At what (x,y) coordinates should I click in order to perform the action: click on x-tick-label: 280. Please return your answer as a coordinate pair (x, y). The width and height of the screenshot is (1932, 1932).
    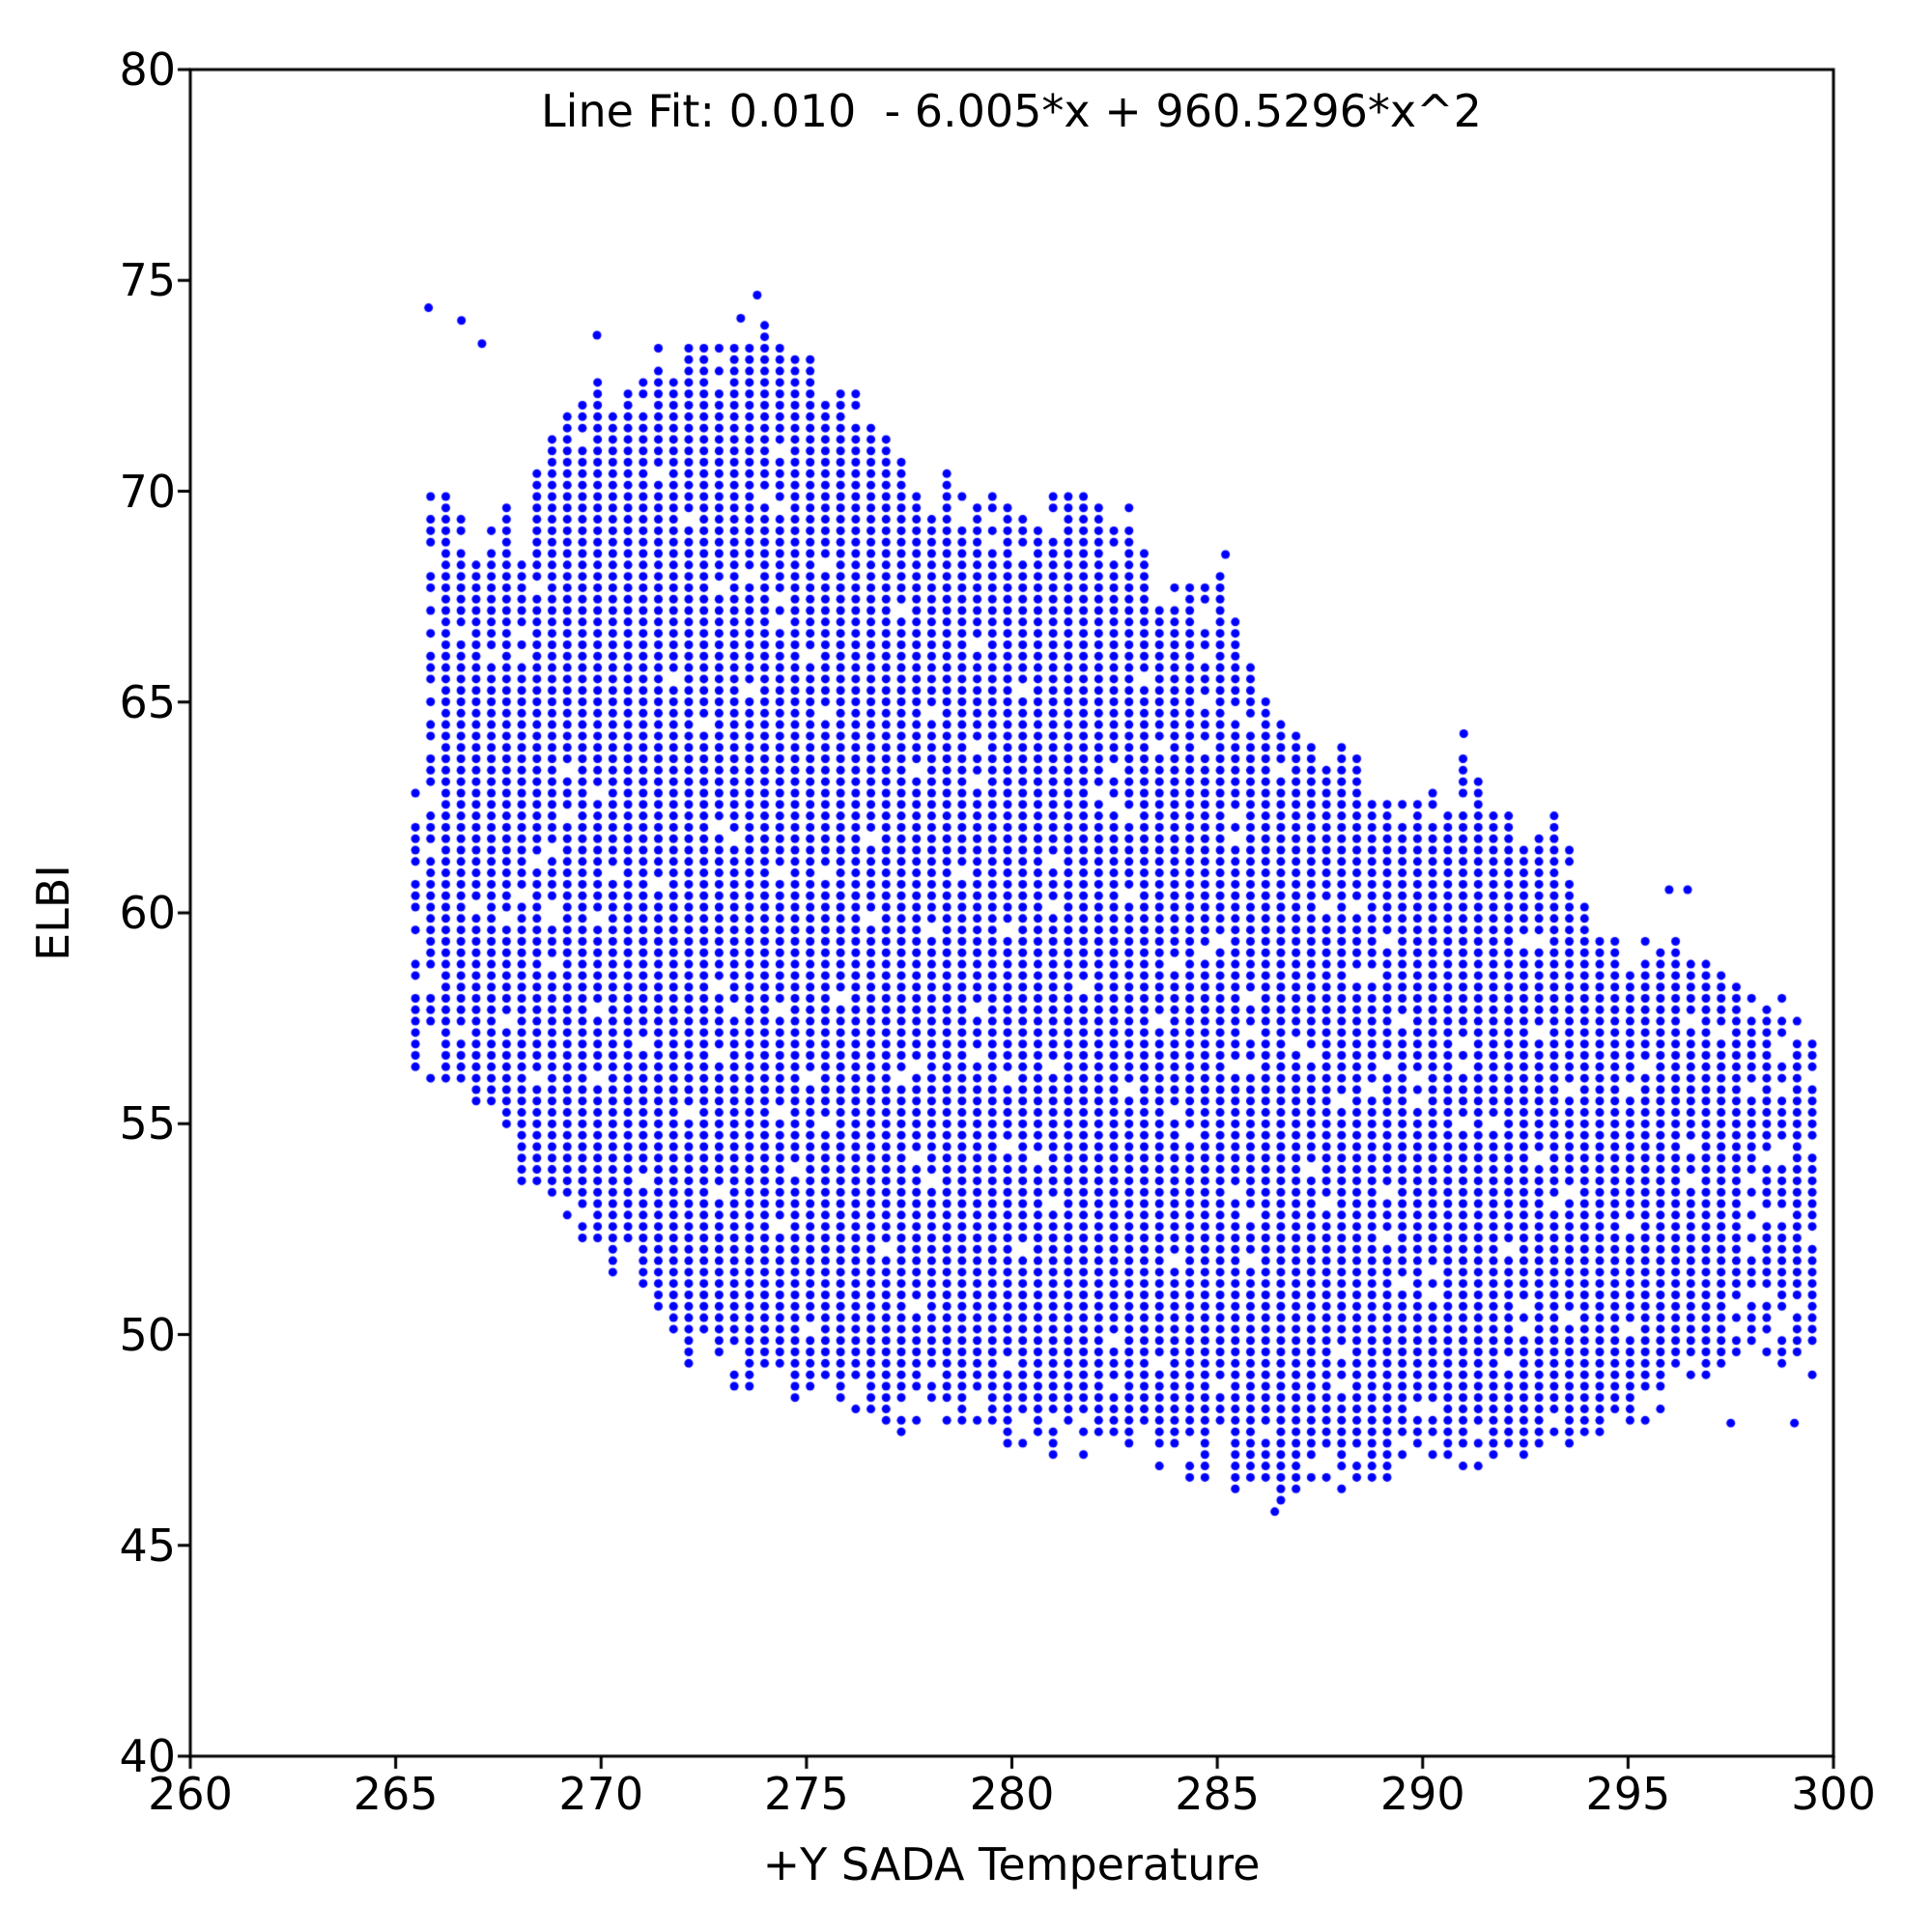
    Looking at the image, I should click on (1012, 1794).